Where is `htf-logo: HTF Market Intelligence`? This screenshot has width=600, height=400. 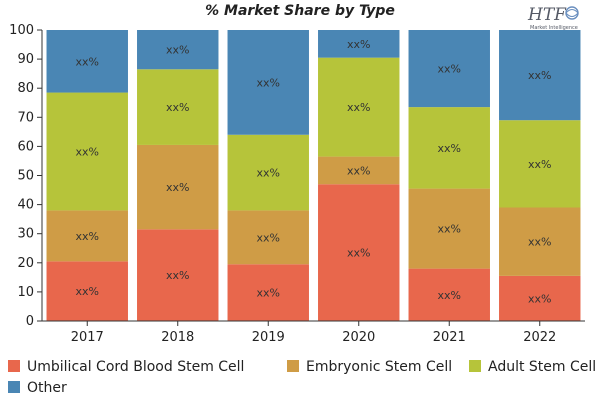
htf-logo: HTF Market Intelligence is located at coordinates (553, 18).